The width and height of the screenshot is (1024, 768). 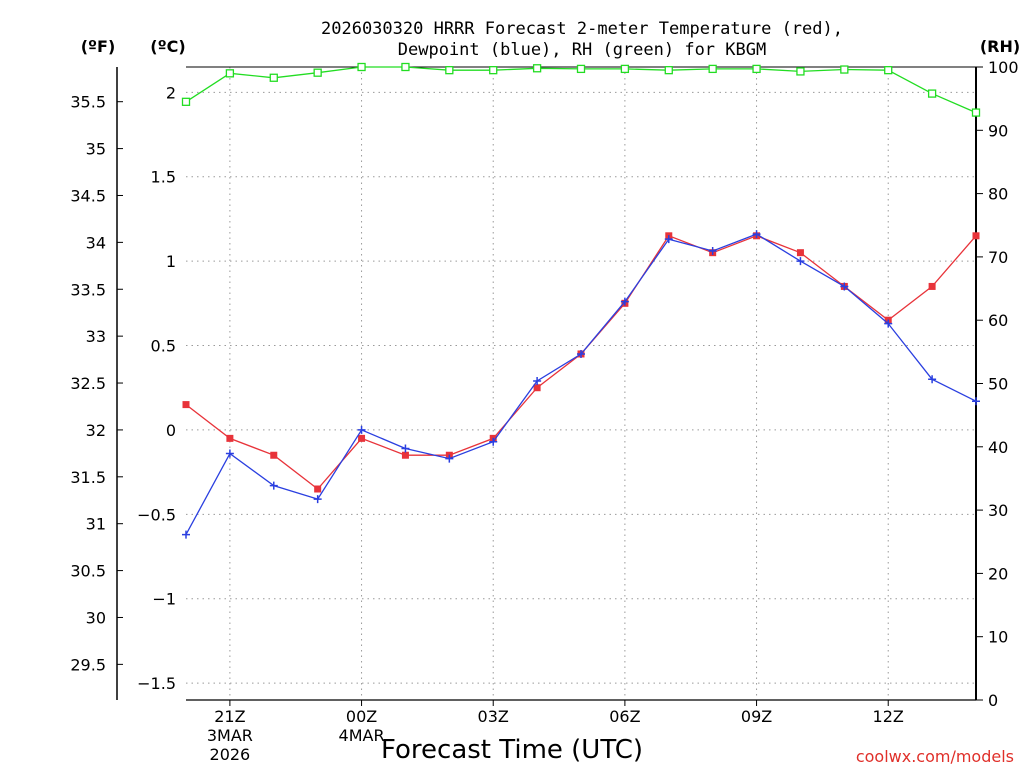 I want to click on x-tick-label: 06Z, so click(x=624, y=716).